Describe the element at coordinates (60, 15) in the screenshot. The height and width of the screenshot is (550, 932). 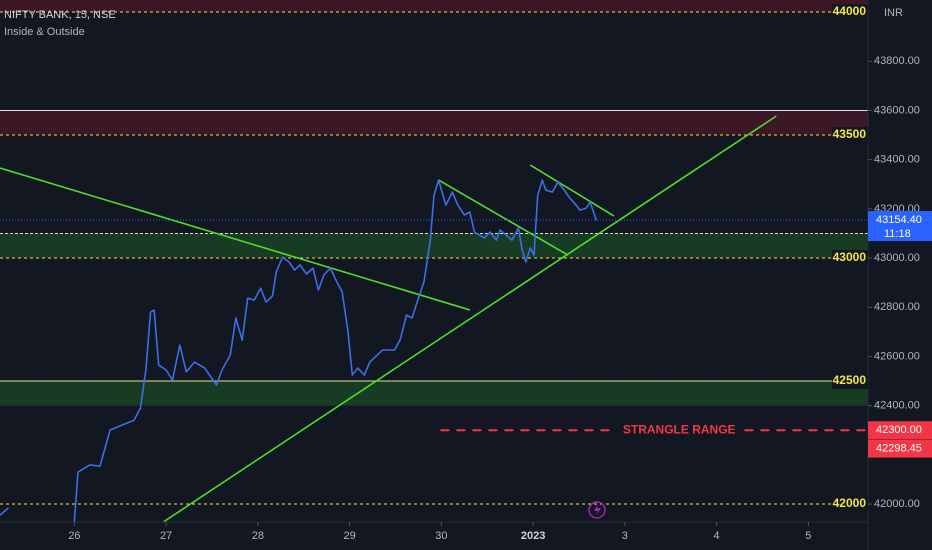
I see `chart-title: NIFTY BANK, 15, NSE` at that location.